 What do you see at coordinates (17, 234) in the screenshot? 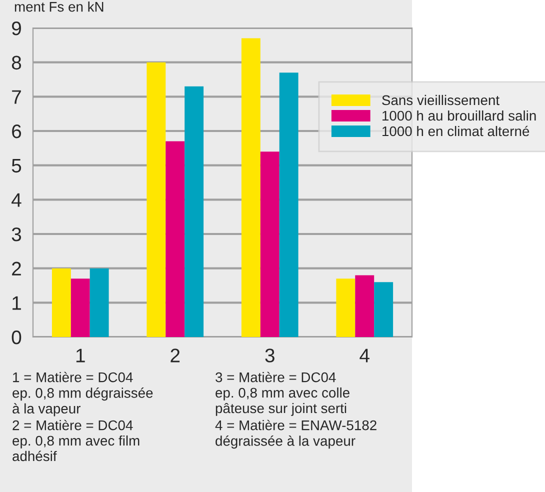
I see `y-tick-label: 3` at bounding box center [17, 234].